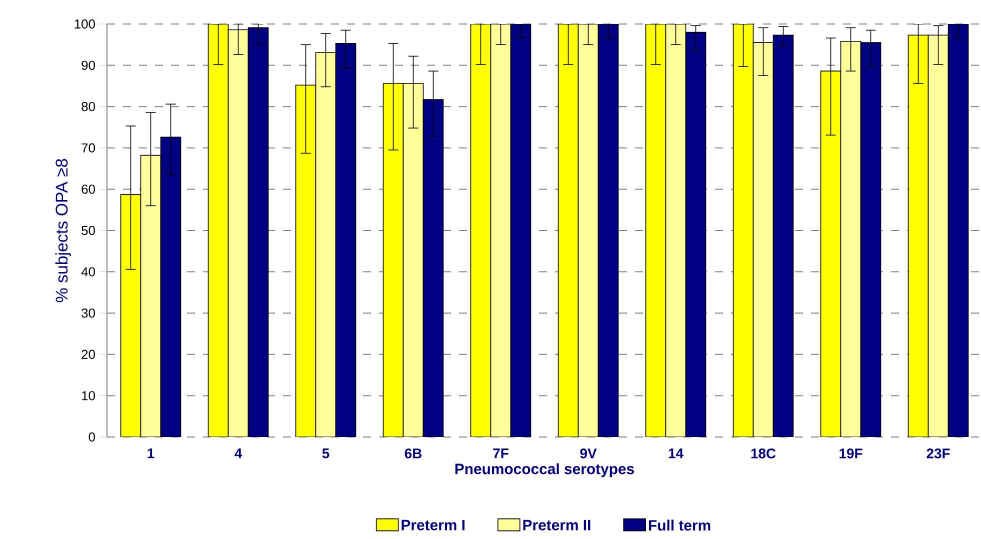  Describe the element at coordinates (238, 453) in the screenshot. I see `x-tick-label: 4` at that location.